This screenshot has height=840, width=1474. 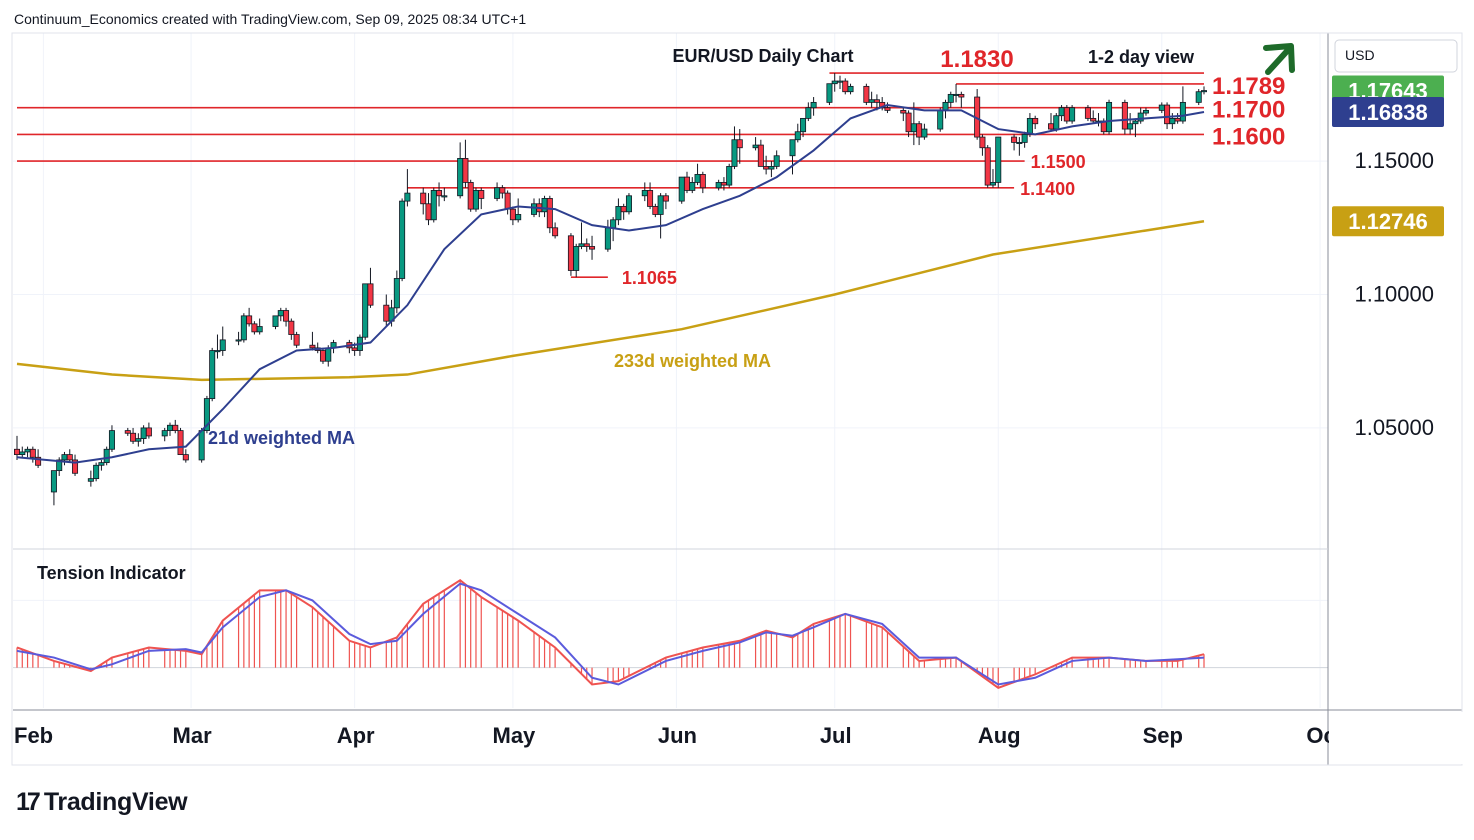 What do you see at coordinates (102, 802) in the screenshot?
I see `tradingview-logo: 17 TradingView` at bounding box center [102, 802].